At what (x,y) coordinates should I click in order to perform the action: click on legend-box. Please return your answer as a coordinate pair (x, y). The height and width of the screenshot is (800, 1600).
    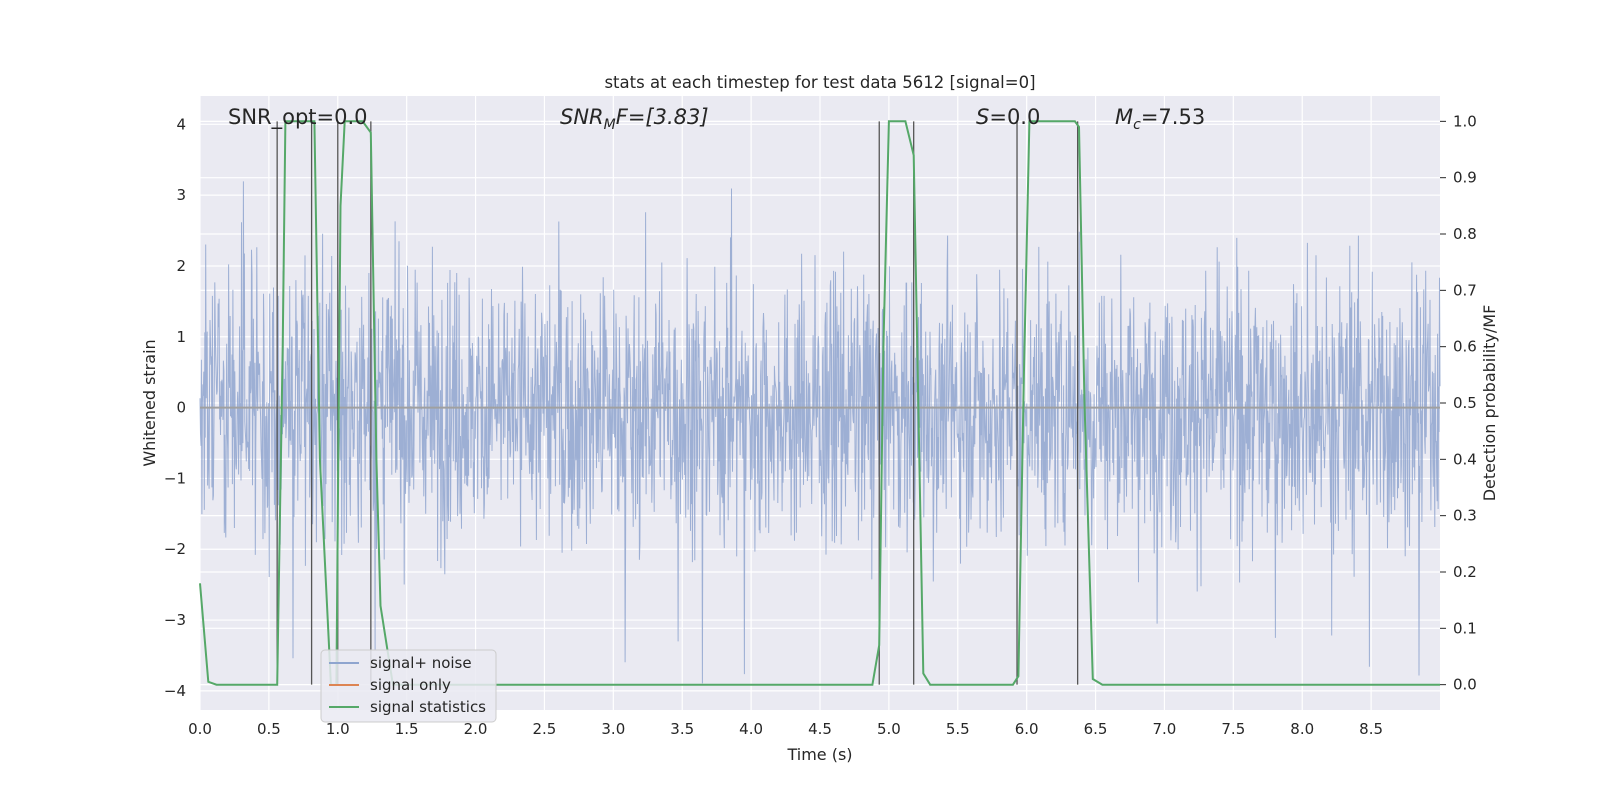
    Looking at the image, I should click on (408, 686).